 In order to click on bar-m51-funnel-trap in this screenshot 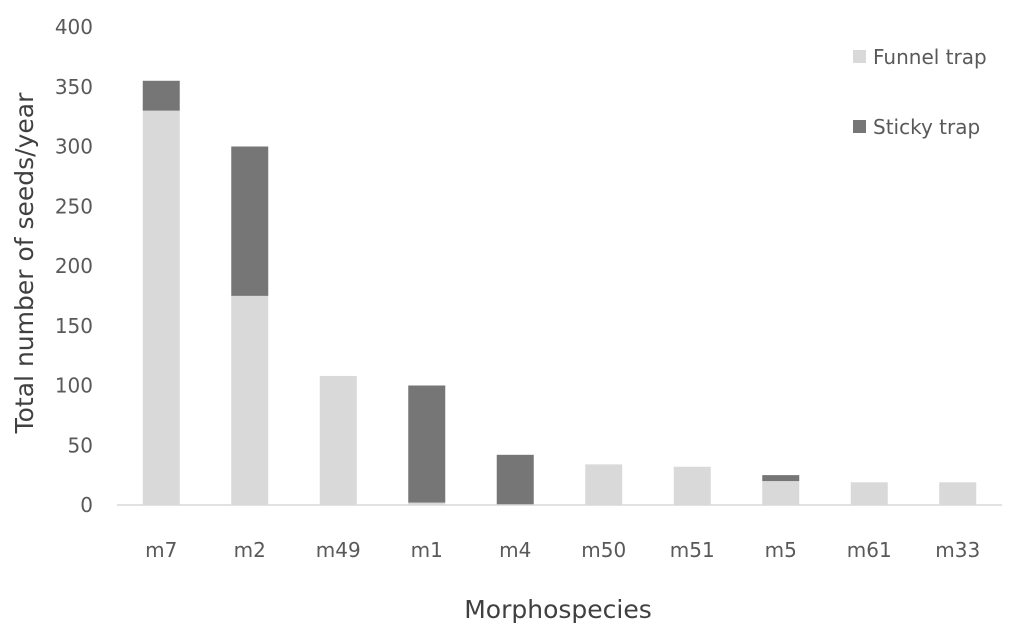, I will do `click(692, 485)`.